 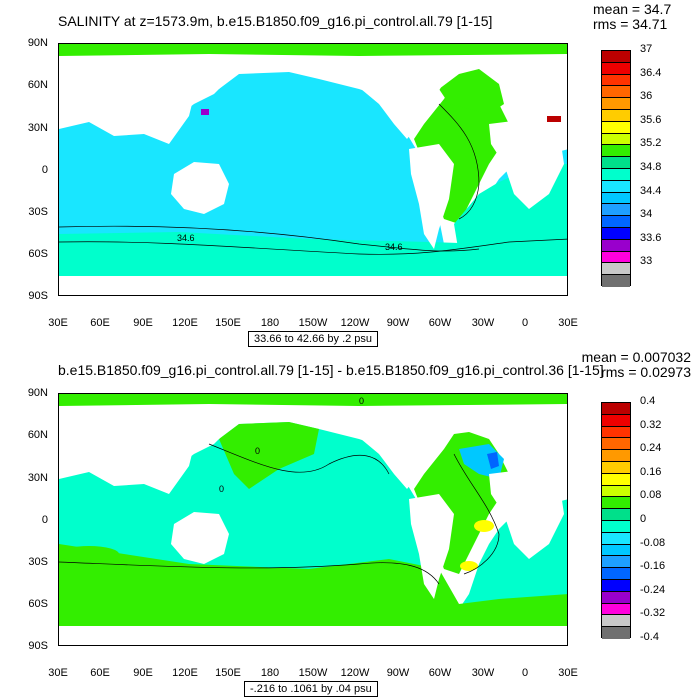 I want to click on colorbar-label: 0, so click(x=643, y=519).